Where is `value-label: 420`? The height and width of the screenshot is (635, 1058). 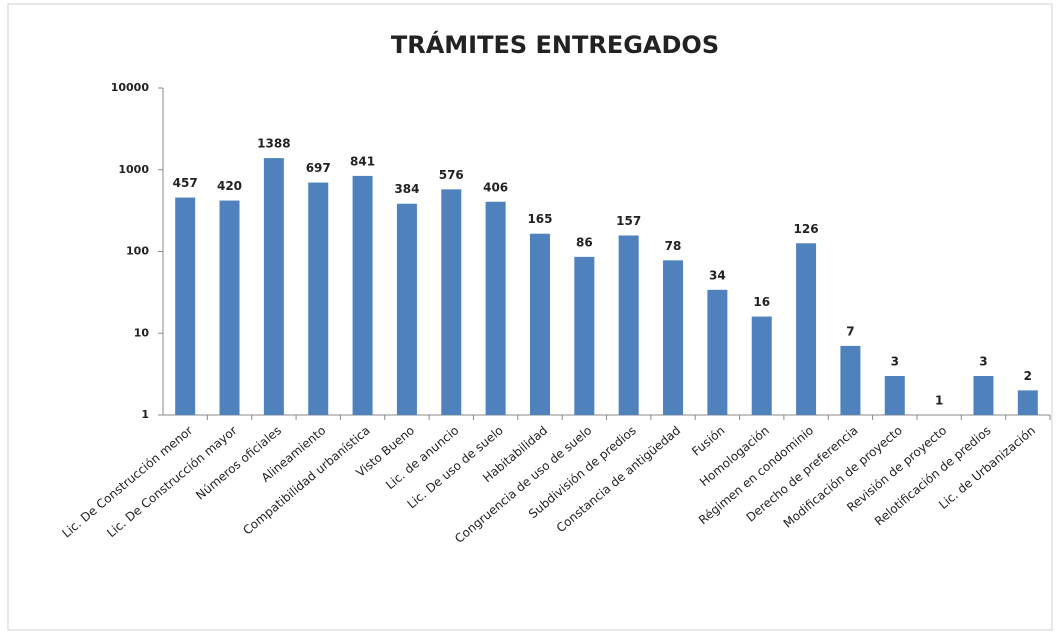
value-label: 420 is located at coordinates (229, 186).